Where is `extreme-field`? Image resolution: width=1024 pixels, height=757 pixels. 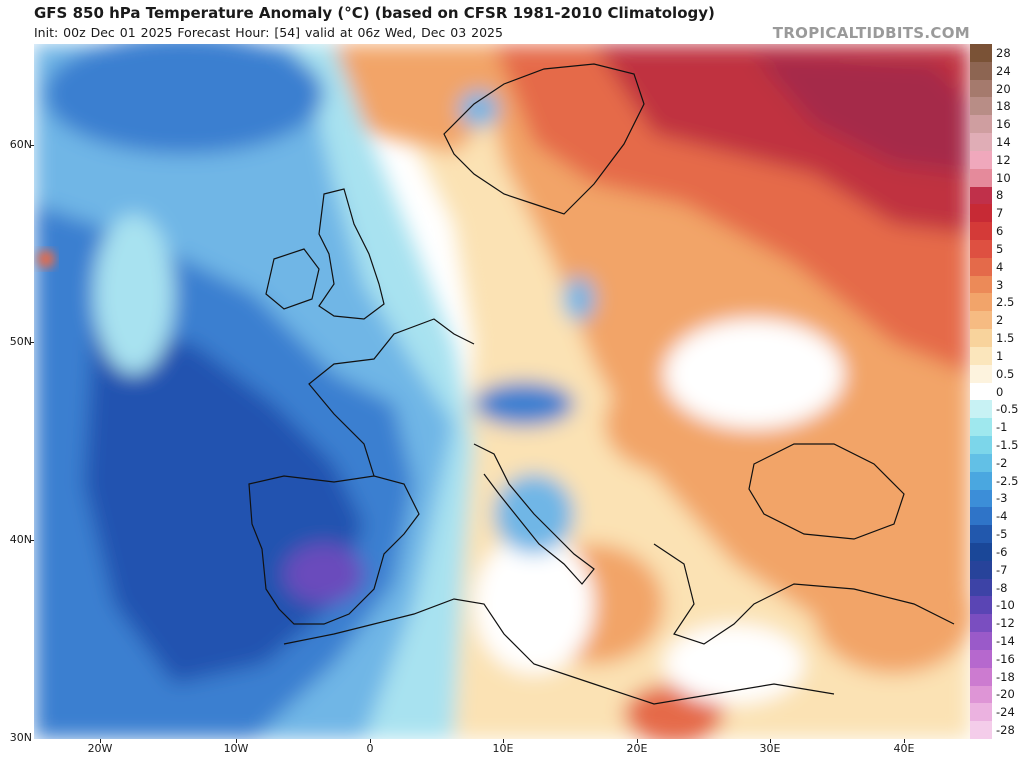
extreme-field is located at coordinates (862, 114).